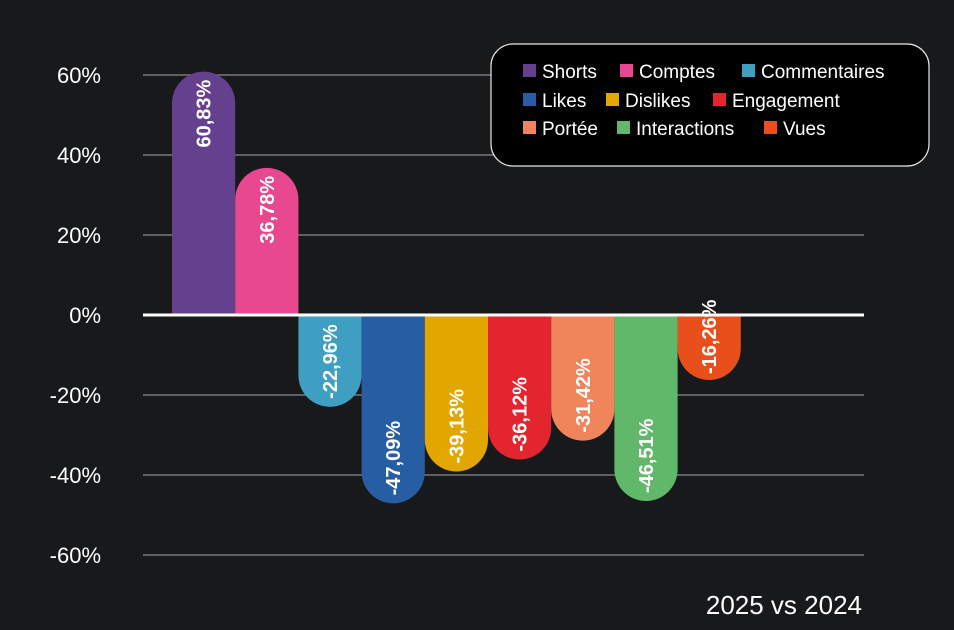 The height and width of the screenshot is (630, 954). What do you see at coordinates (394, 458) in the screenshot?
I see `bar-value-label: -47,09%` at bounding box center [394, 458].